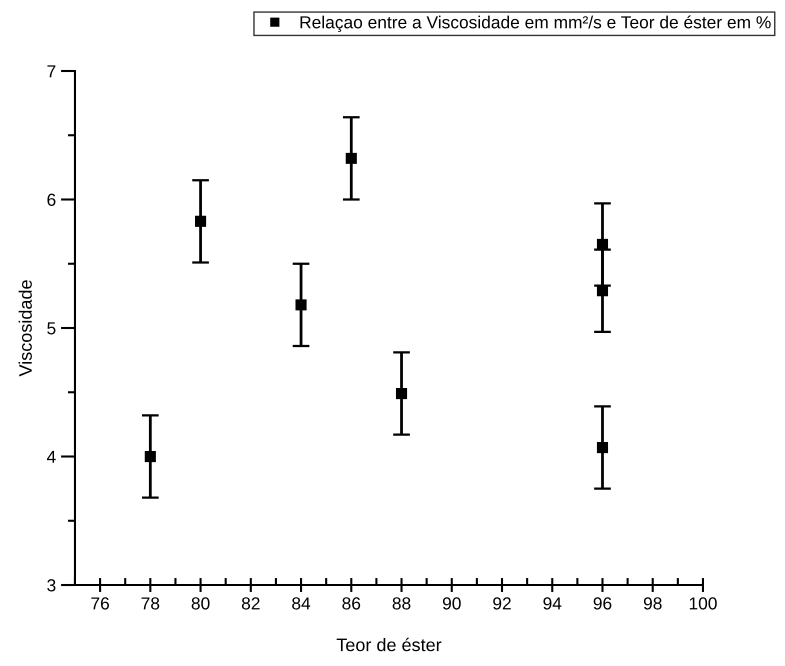 This screenshot has height=666, width=785. I want to click on x-axis-title: Teor de éster, so click(389, 645).